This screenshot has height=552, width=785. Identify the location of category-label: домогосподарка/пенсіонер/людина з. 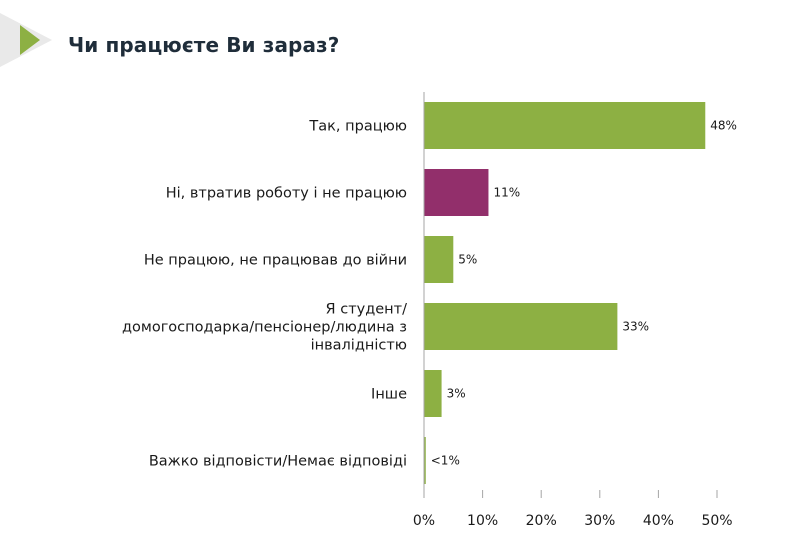
(264, 328).